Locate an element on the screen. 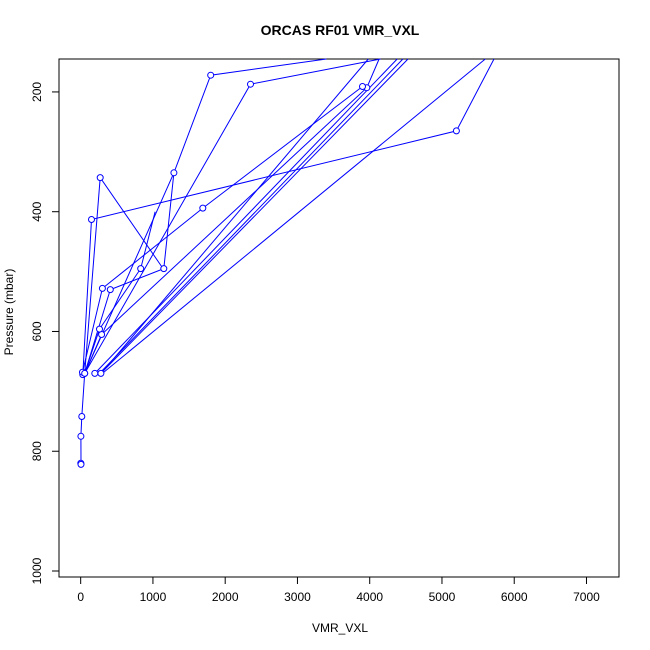 Image resolution: width=650 pixels, height=650 pixels. chart-title: ORCAS RF01 VMR_VXL is located at coordinates (340, 30).